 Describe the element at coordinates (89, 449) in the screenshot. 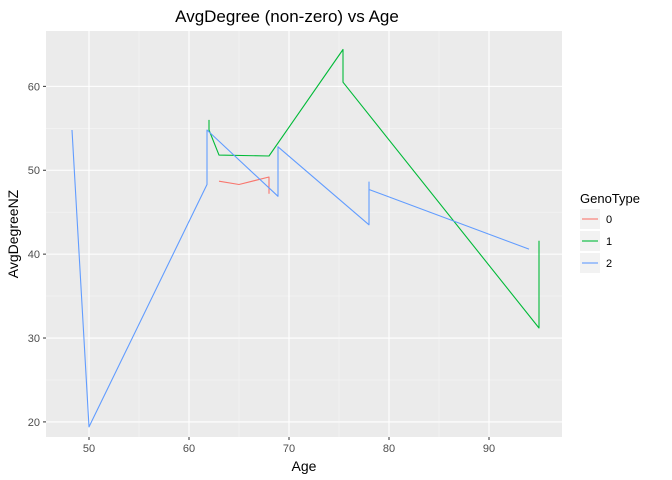

I see `x-tick-label: 50` at that location.